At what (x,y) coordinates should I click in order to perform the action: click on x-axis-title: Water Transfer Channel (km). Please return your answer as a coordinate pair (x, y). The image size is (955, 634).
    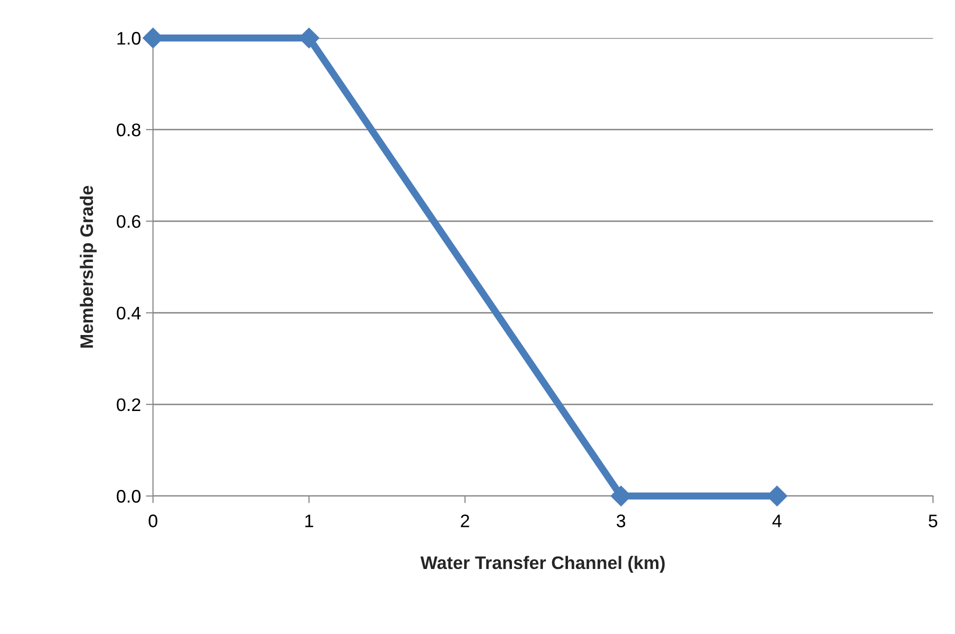
    Looking at the image, I should click on (542, 564).